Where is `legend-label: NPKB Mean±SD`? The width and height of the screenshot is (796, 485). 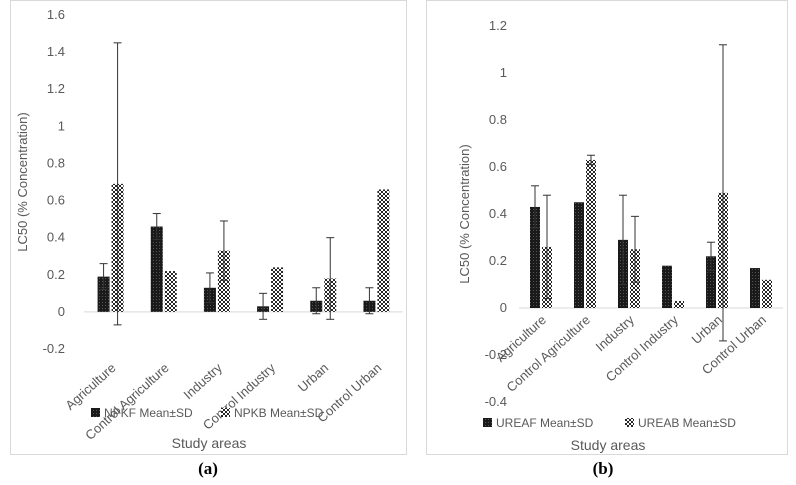
legend-label: NPKB Mean±SD is located at coordinates (279, 413).